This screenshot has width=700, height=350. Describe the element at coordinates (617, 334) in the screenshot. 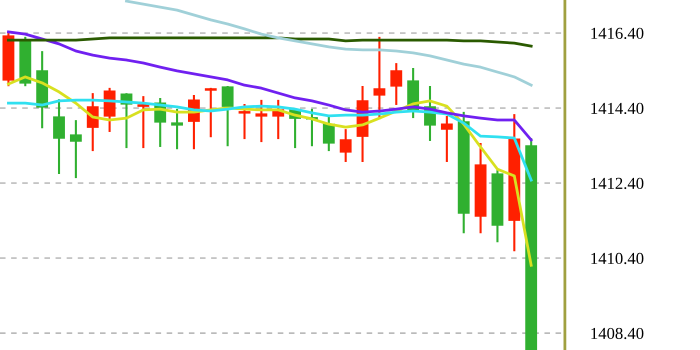

I see `y-tick-label: 1408.40` at that location.